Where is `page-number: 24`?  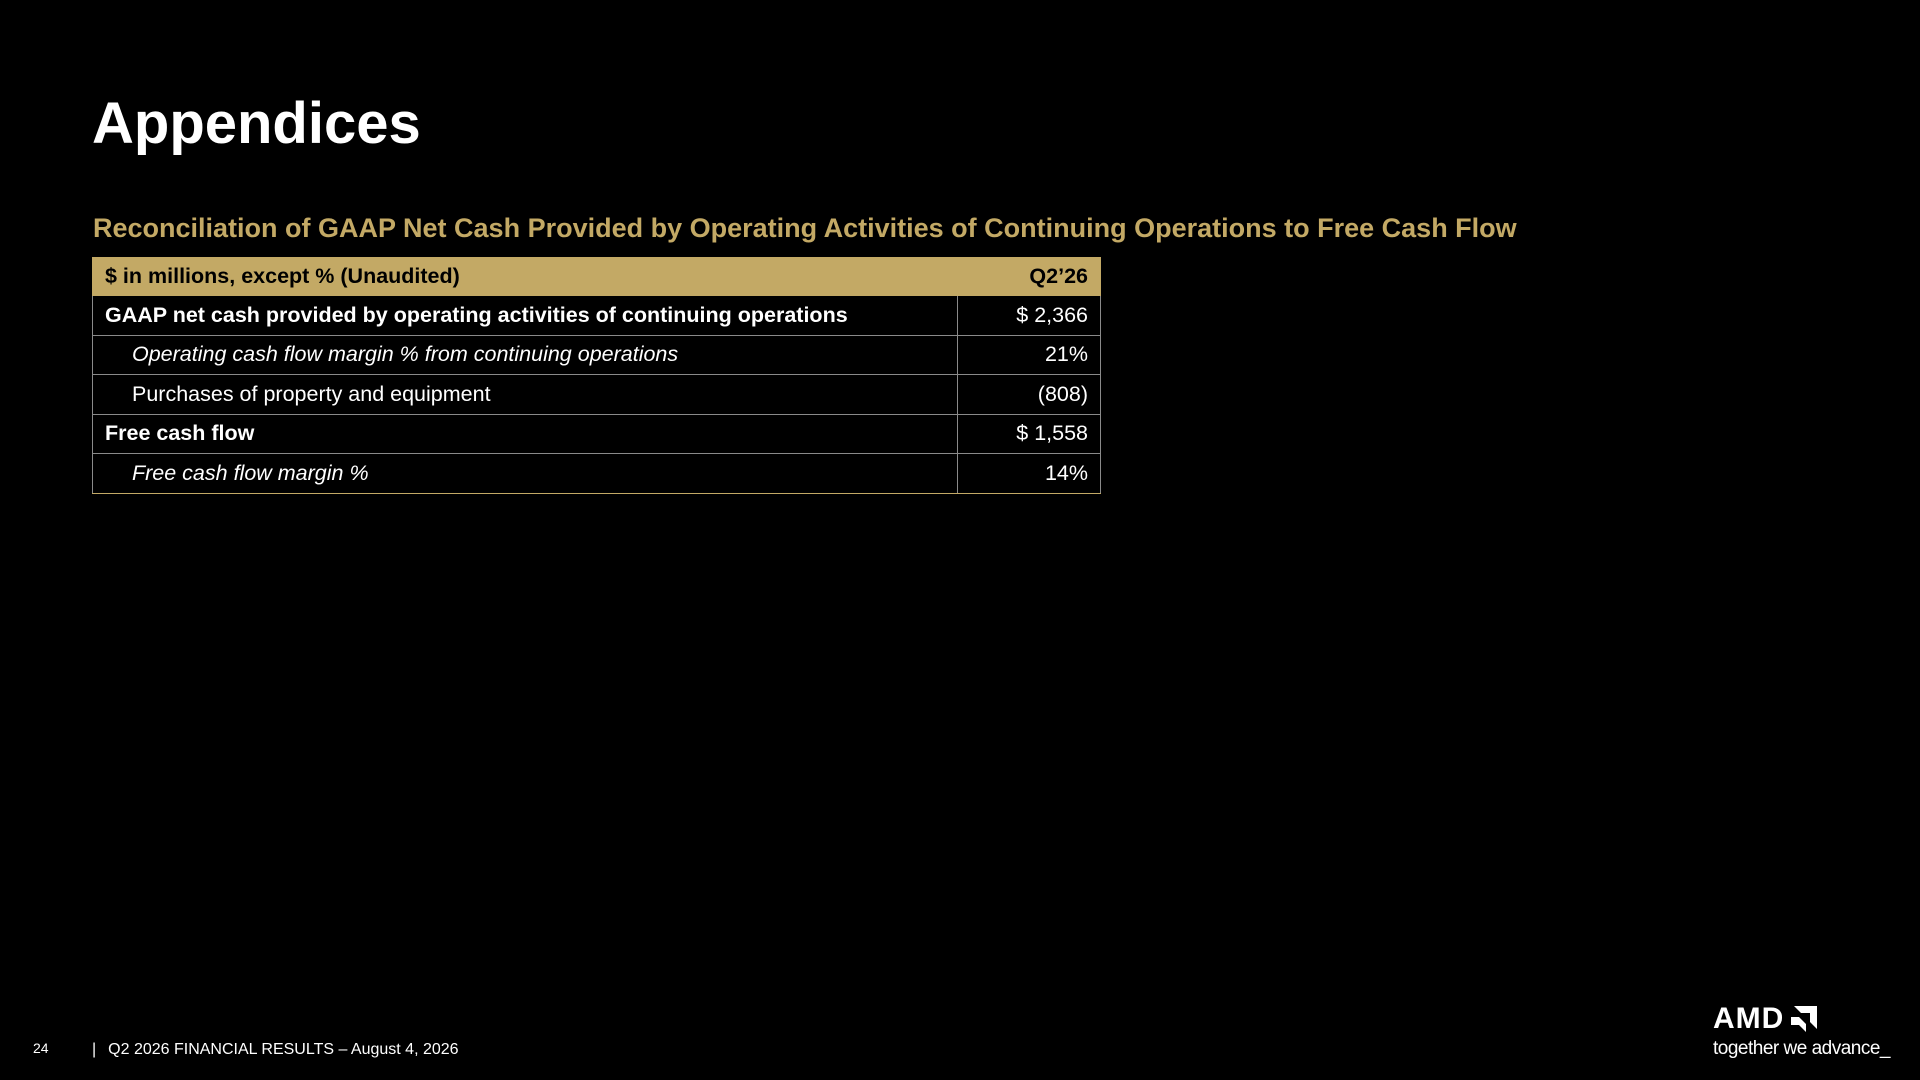
page-number: 24 is located at coordinates (41, 1048).